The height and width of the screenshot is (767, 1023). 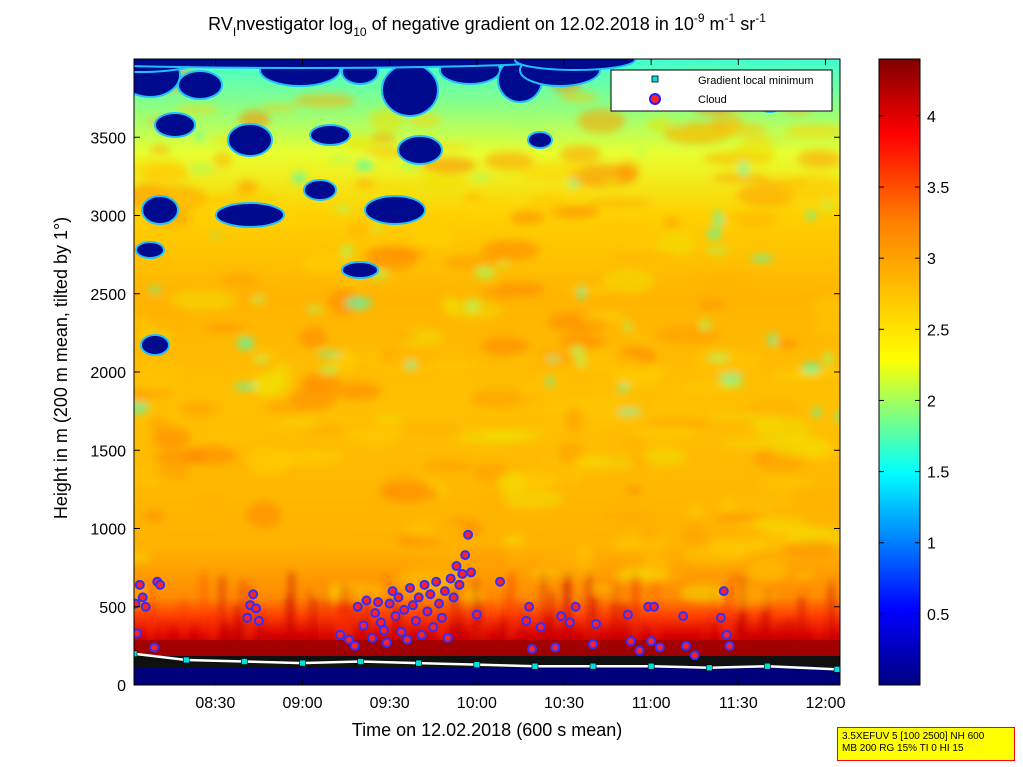 What do you see at coordinates (899, 372) in the screenshot?
I see `colorbar-gradient` at bounding box center [899, 372].